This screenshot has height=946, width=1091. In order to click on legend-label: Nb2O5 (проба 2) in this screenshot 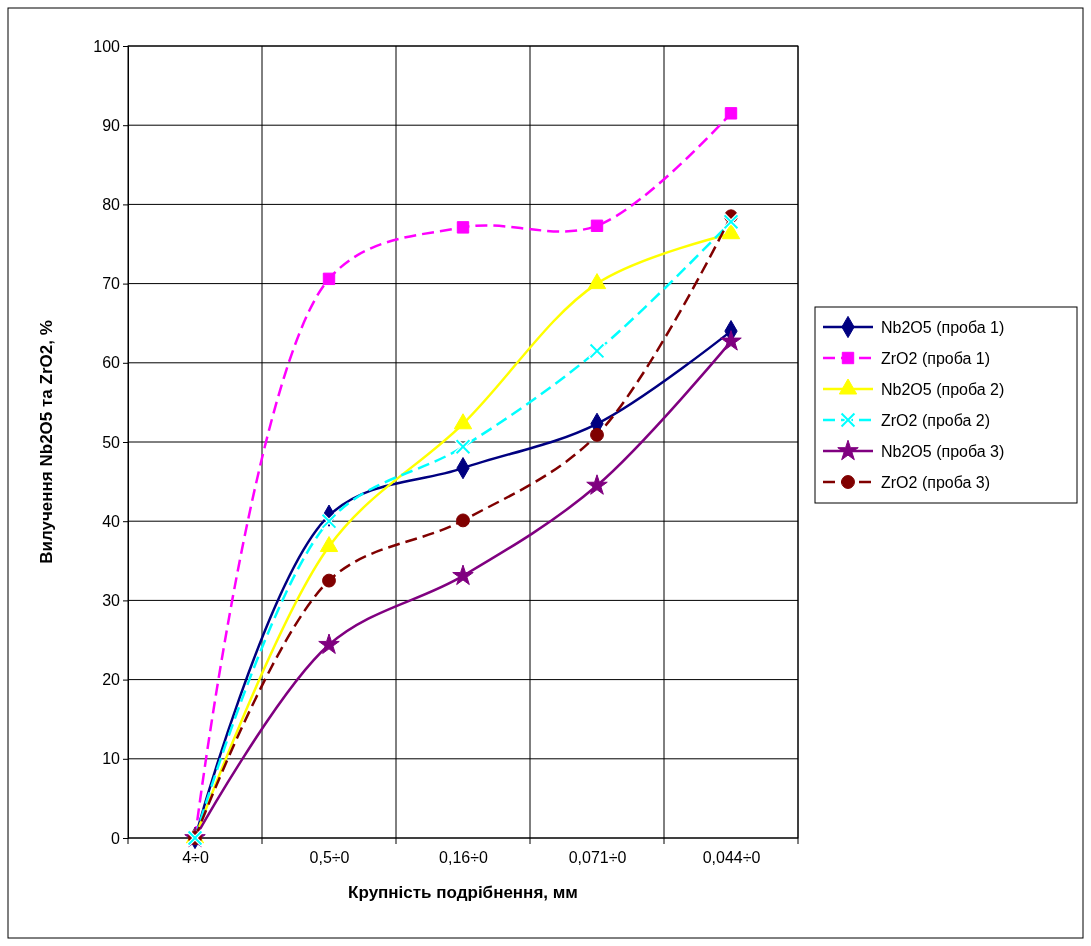, I will do `click(943, 389)`.